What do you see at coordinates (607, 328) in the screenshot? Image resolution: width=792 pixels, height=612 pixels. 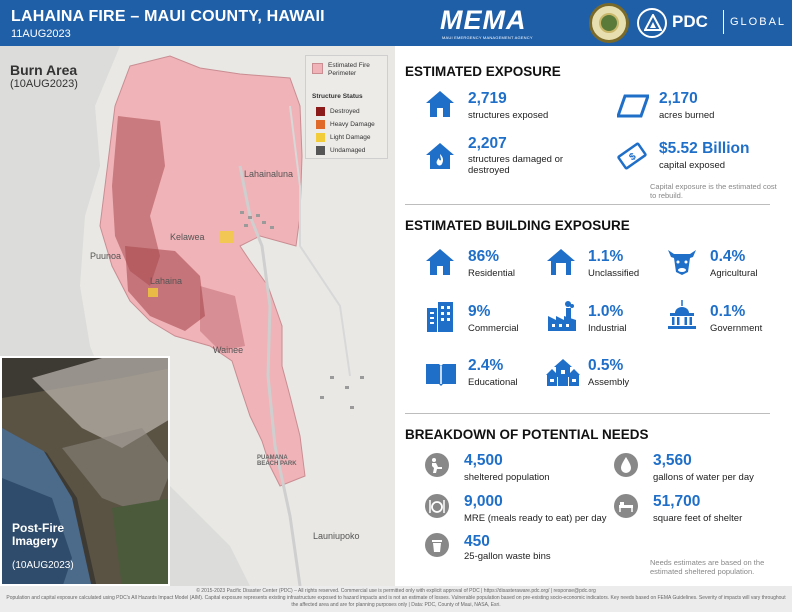 I see `building-industrial-label: Industrial` at bounding box center [607, 328].